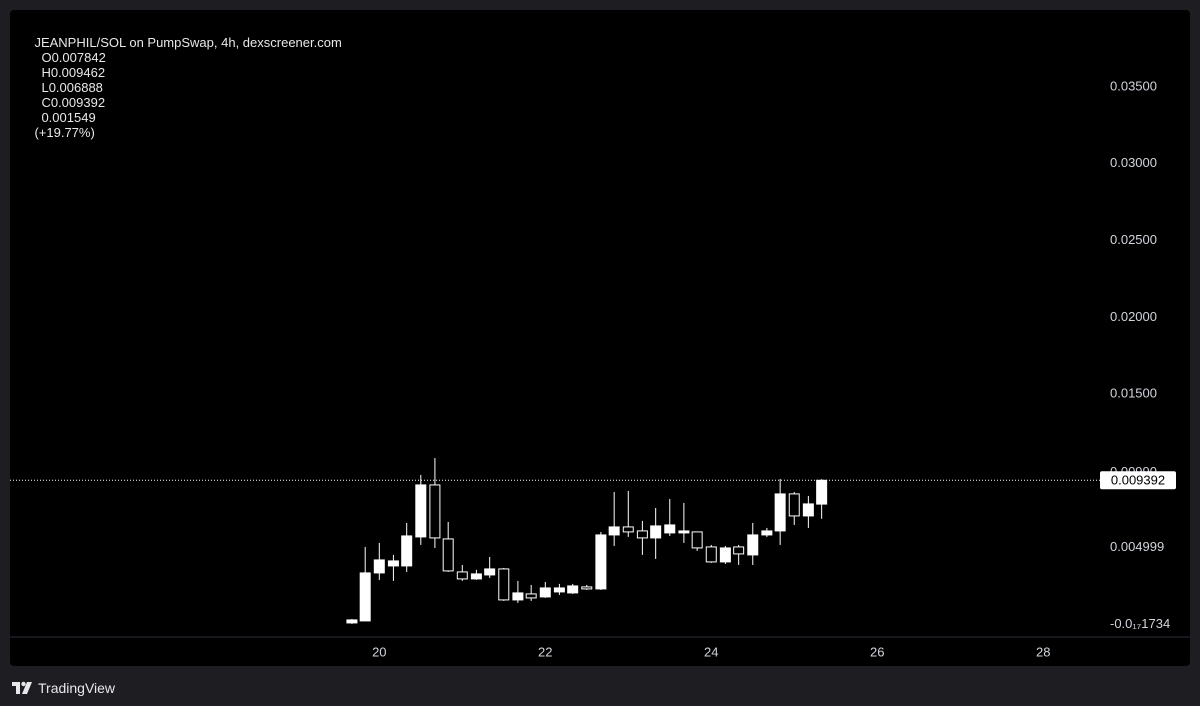 Image resolution: width=1200 pixels, height=706 pixels. Describe the element at coordinates (1140, 623) in the screenshot. I see `y-tick-label: -0.0₁₇1734` at that location.